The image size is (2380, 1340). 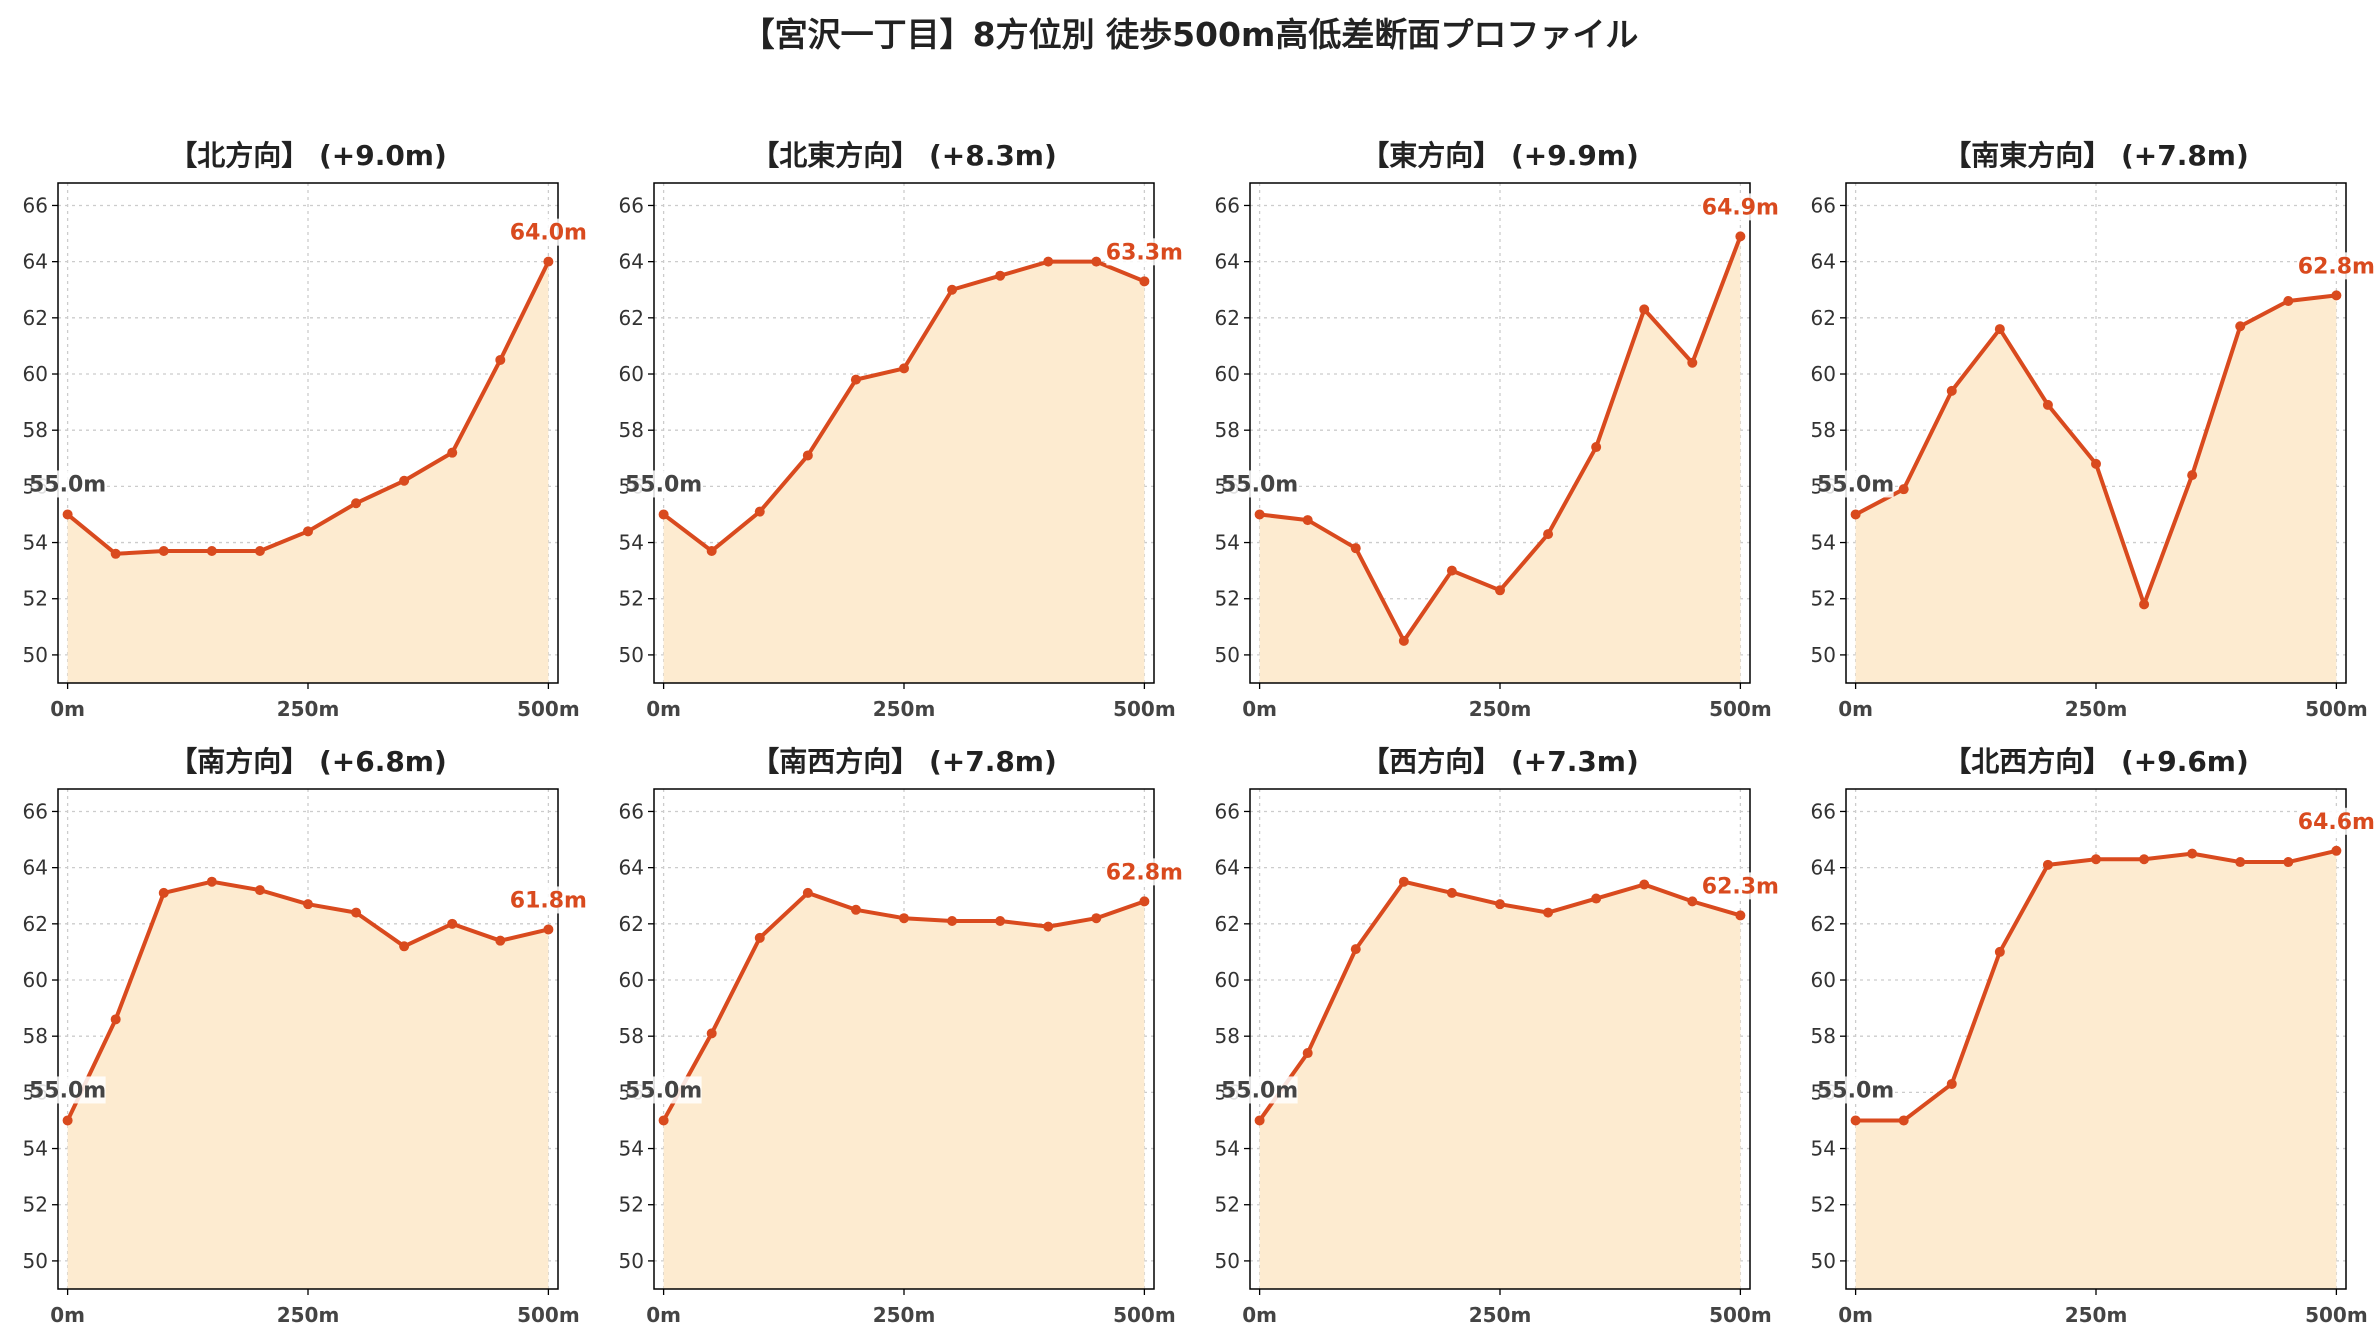 I want to click on panel-title: 【南東方向】 (+7.8m), so click(x=2096, y=155).